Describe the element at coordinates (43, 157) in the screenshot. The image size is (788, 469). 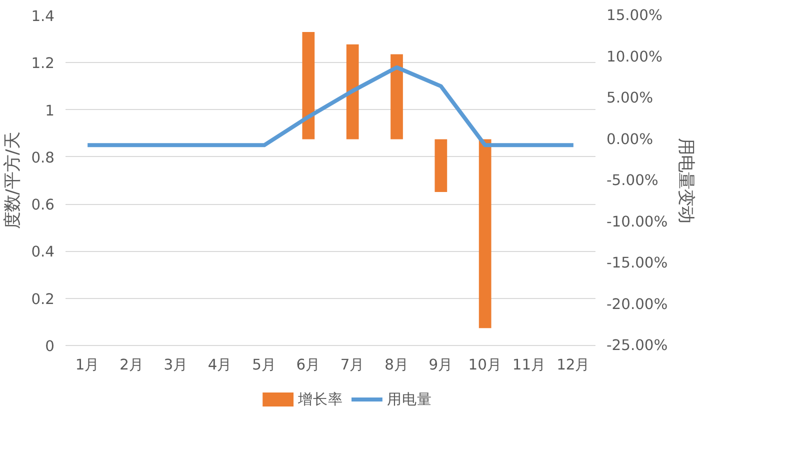
I see `y-tick-label: 0.8` at that location.